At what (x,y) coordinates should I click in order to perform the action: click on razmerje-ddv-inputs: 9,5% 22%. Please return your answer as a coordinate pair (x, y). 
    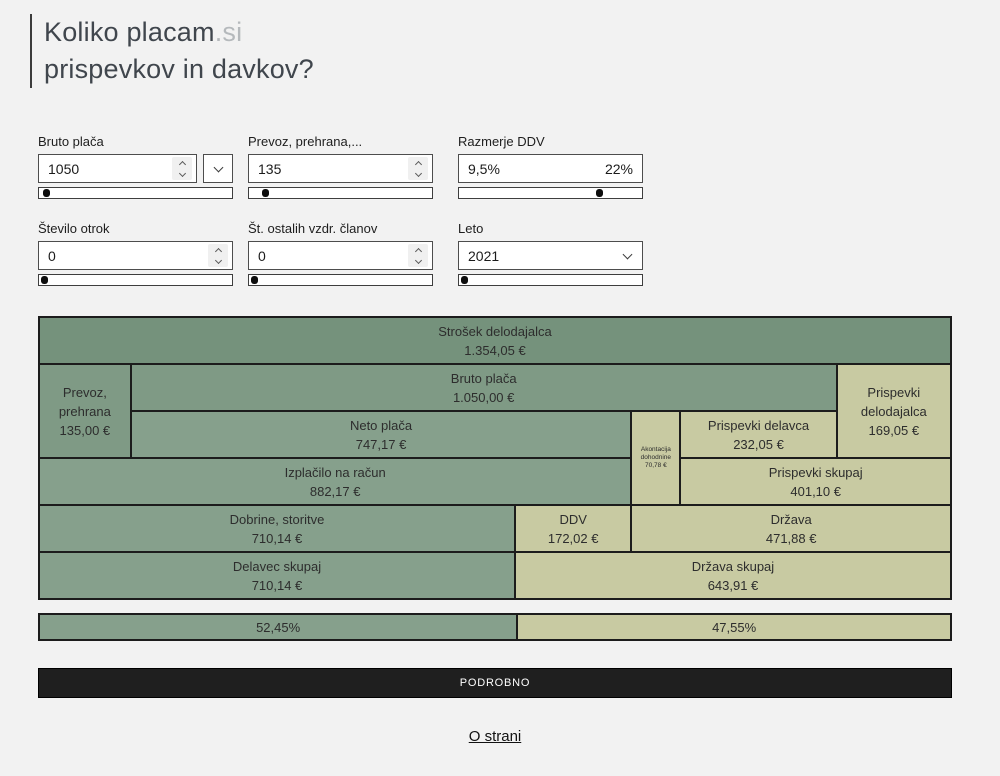
    Looking at the image, I should click on (550, 168).